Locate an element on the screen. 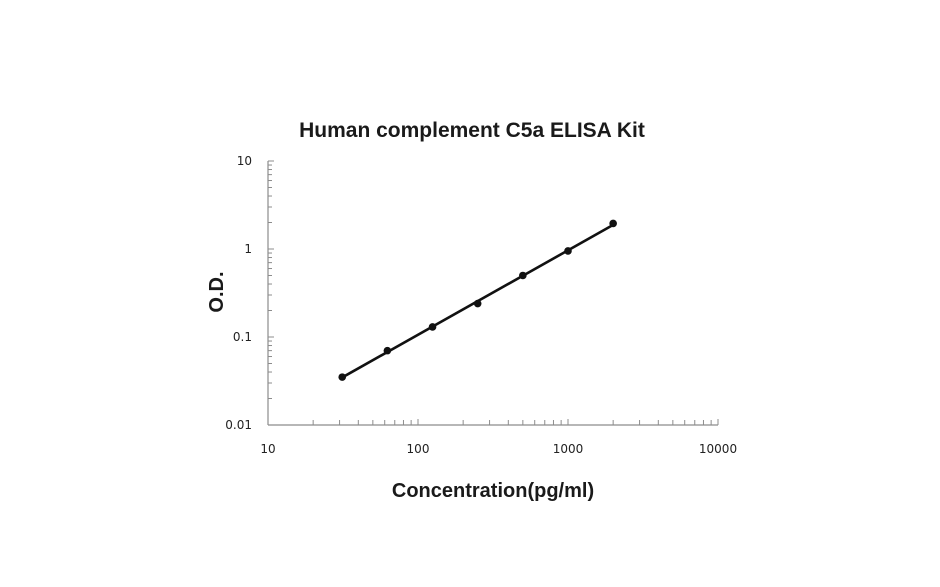 This screenshot has height=587, width=940. x-tick-label: 100 is located at coordinates (418, 449).